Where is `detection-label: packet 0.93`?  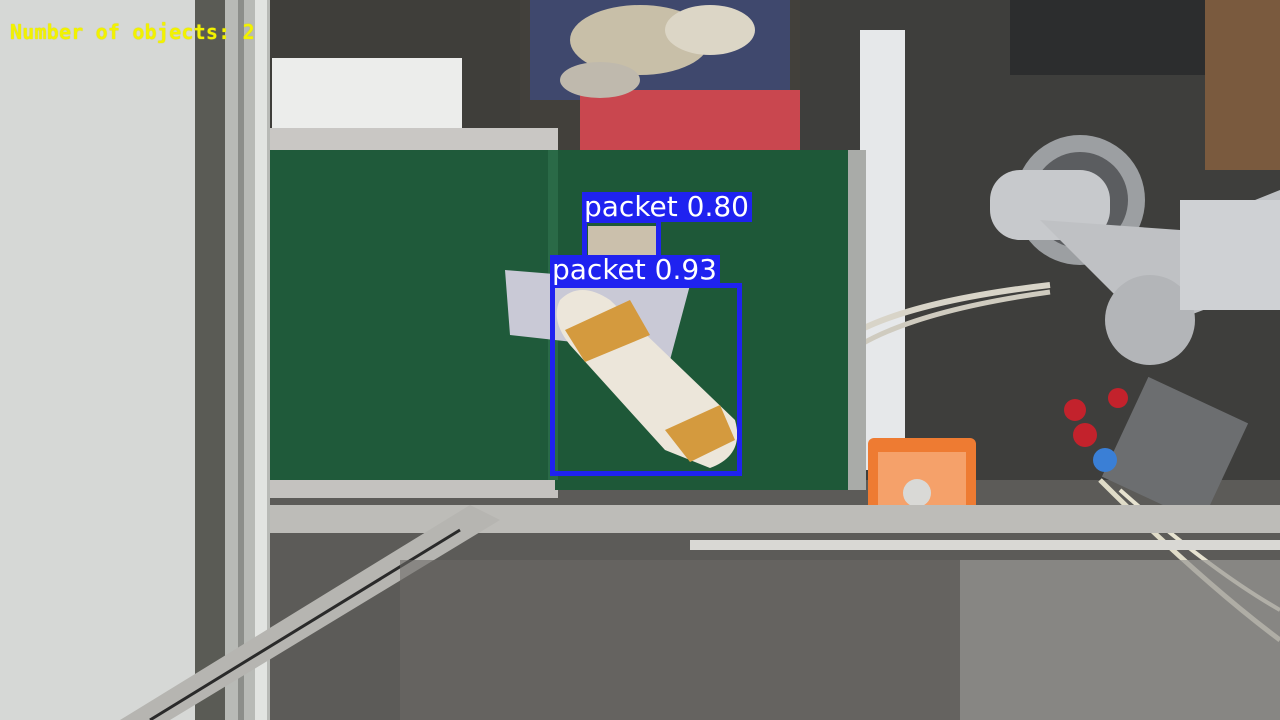 detection-label: packet 0.93 is located at coordinates (635, 270).